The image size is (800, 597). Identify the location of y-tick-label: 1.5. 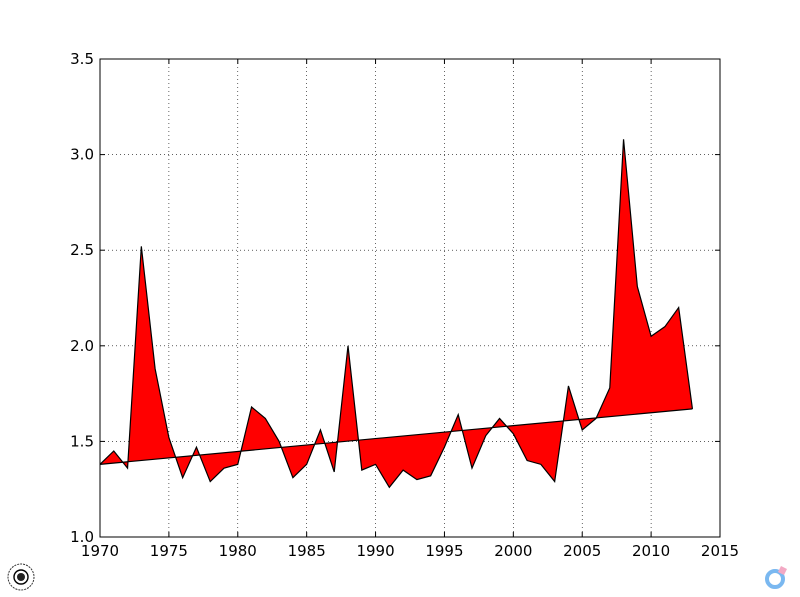
(82, 441).